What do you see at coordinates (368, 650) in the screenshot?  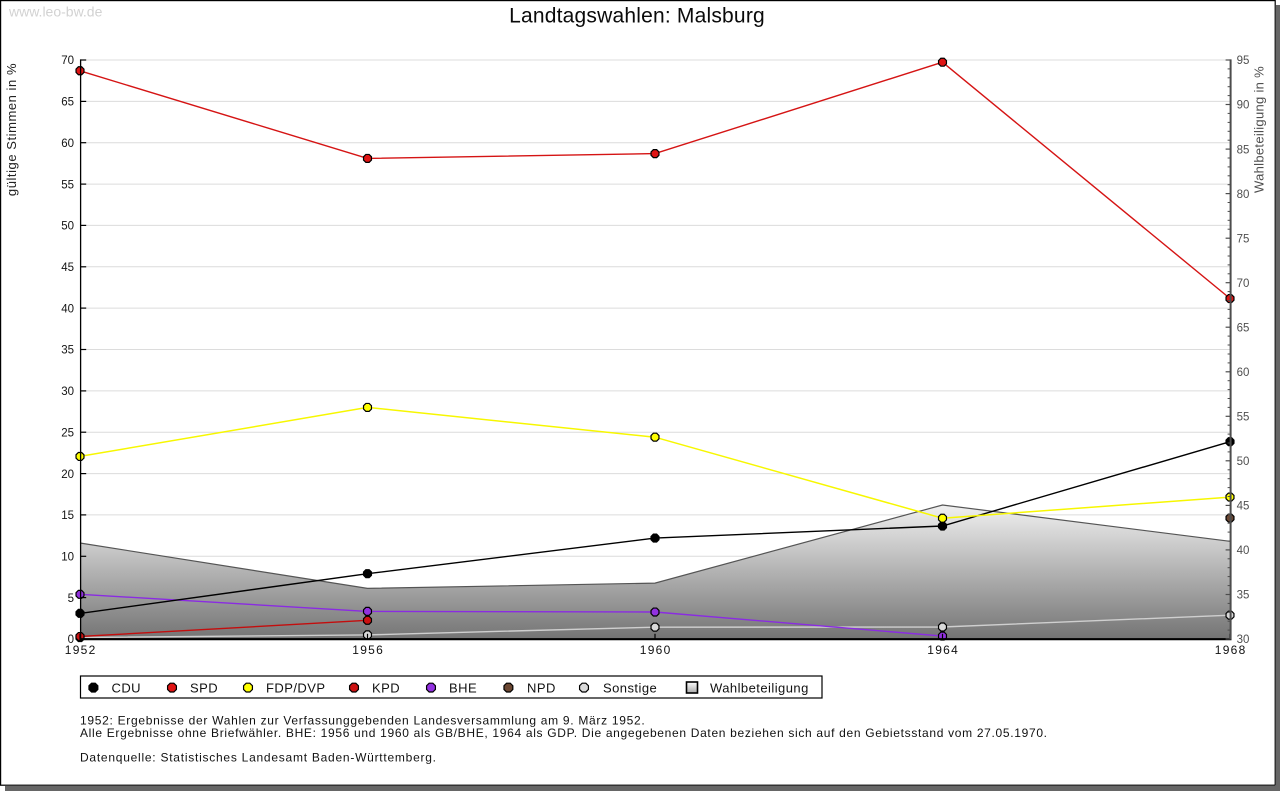 I see `svg-text: 1956` at bounding box center [368, 650].